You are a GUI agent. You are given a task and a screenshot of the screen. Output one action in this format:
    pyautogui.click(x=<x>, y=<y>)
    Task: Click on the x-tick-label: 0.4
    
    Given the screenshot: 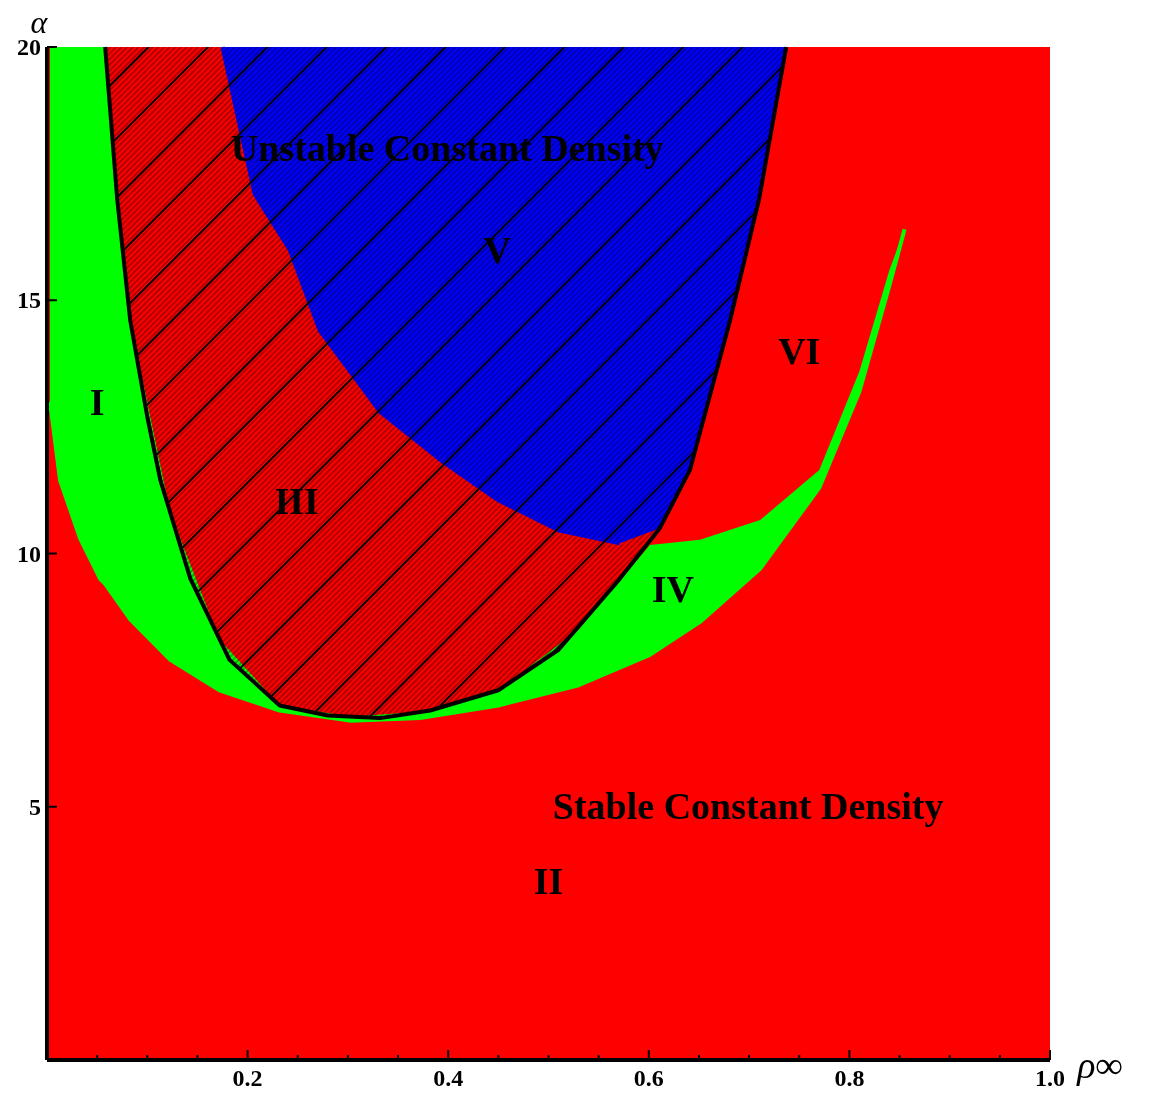 What is the action you would take?
    pyautogui.click(x=448, y=1078)
    